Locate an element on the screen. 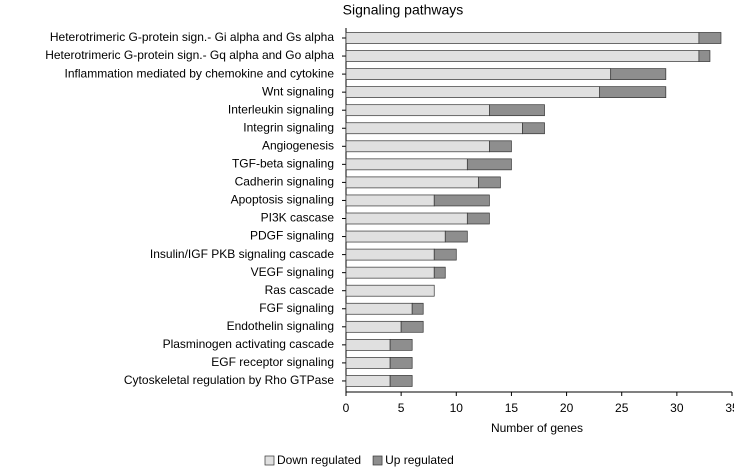 This screenshot has width=734, height=470. y-tick-label: Plasminogen activating cascade is located at coordinates (249, 344).